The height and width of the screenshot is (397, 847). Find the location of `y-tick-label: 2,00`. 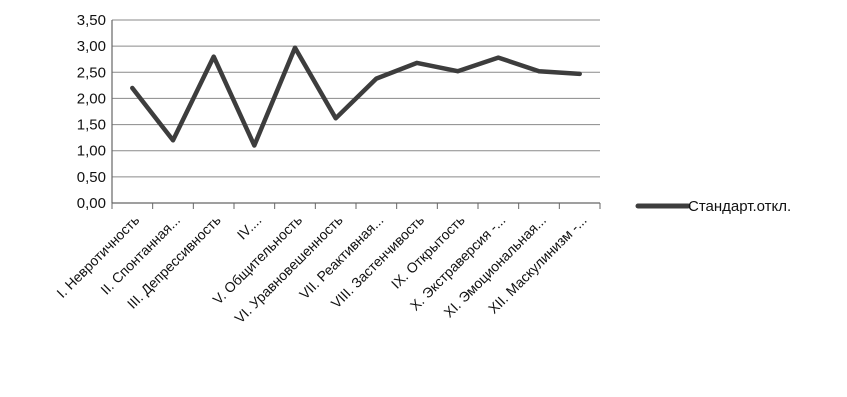

y-tick-label: 2,00 is located at coordinates (91, 98).